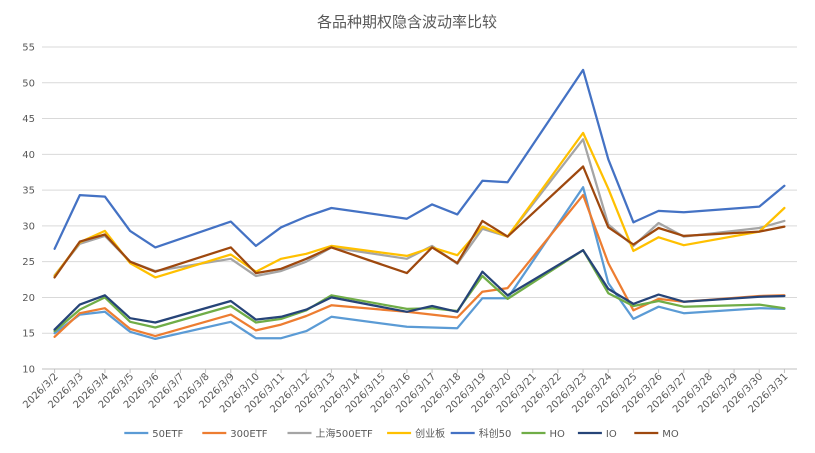 This screenshot has width=815, height=453. What do you see at coordinates (28, 262) in the screenshot?
I see `y-tick-label: 25` at bounding box center [28, 262].